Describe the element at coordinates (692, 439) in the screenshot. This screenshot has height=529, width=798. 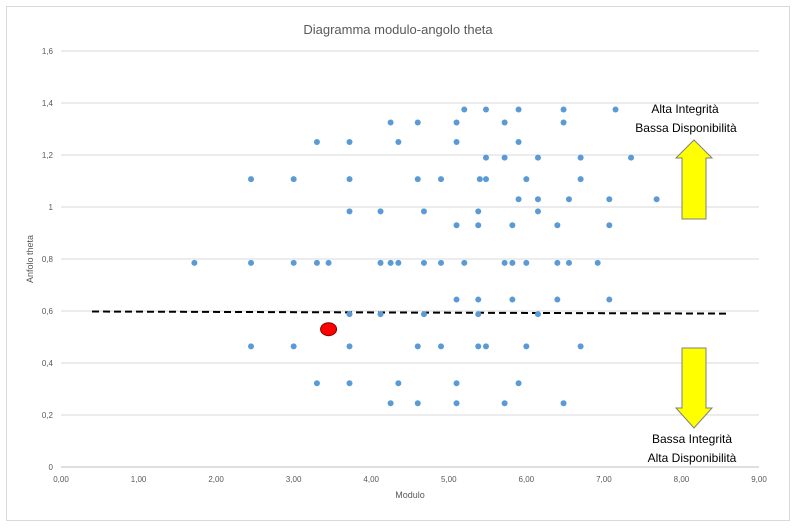
I see `annotation-bottom-line1: Bassa Integrità` at that location.